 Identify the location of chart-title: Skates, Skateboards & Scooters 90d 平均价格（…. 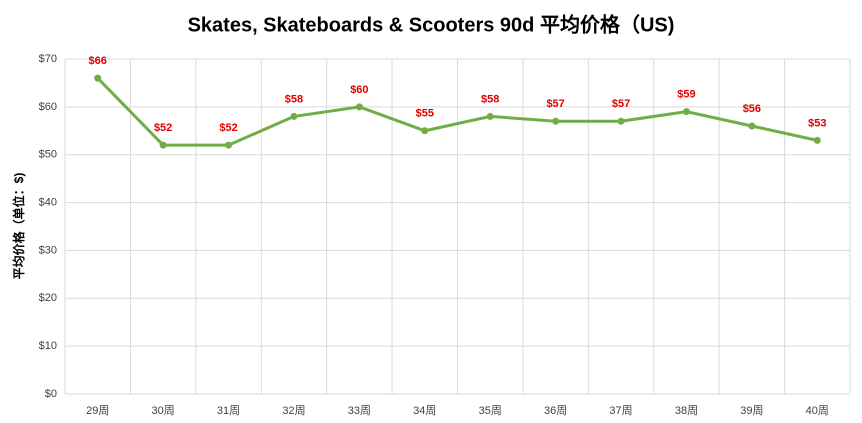
(431, 24).